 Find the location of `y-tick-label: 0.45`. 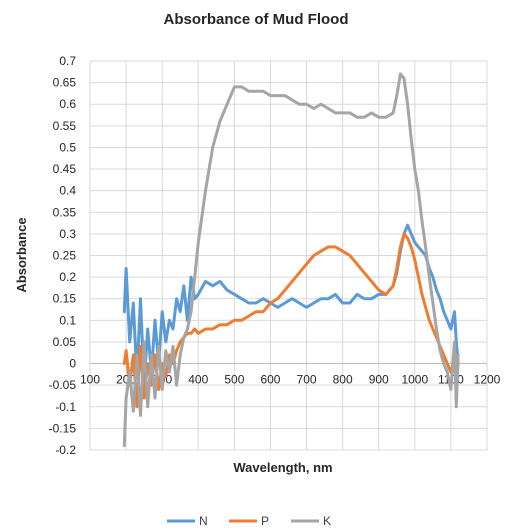

y-tick-label: 0.45 is located at coordinates (65, 169).